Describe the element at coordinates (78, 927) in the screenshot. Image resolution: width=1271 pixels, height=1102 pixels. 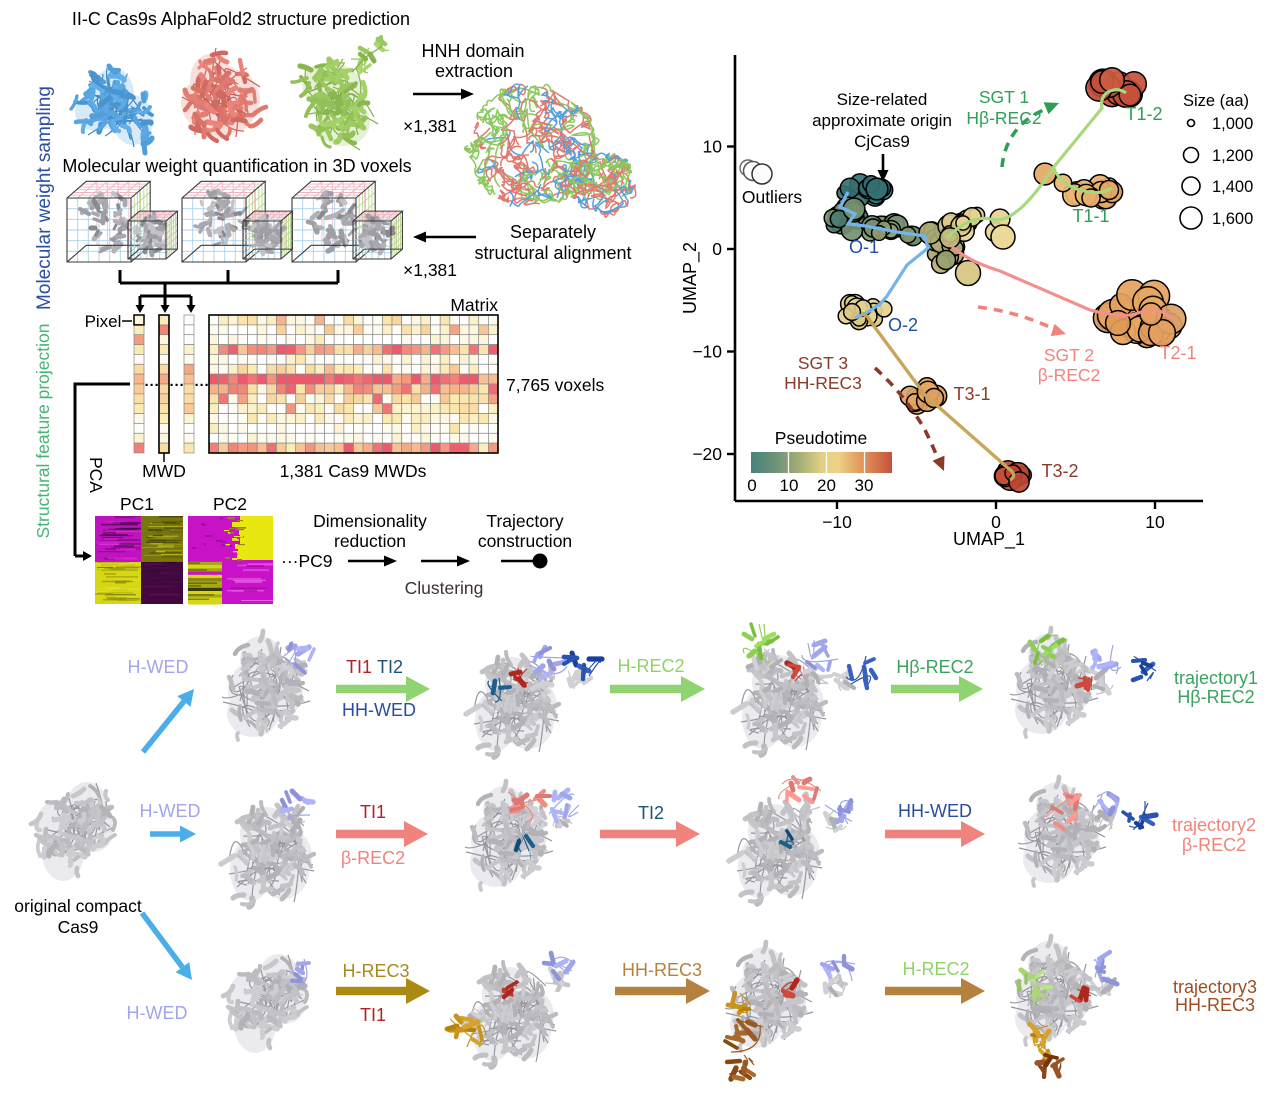
I see `svg-text: Cas9` at that location.